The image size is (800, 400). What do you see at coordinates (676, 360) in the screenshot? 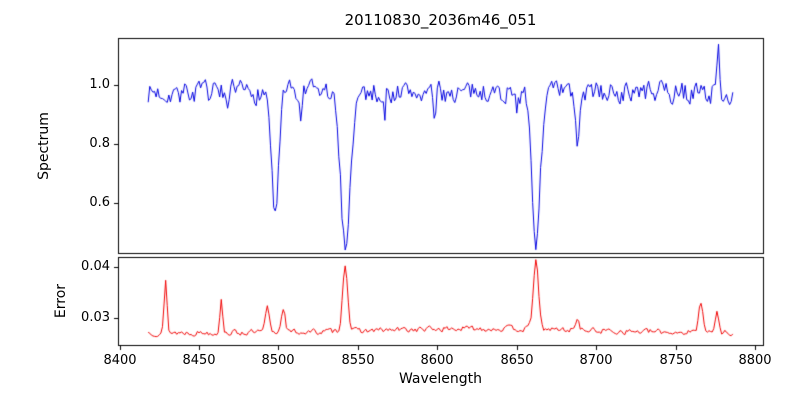
I see `x-tick-label: 8750` at bounding box center [676, 360].